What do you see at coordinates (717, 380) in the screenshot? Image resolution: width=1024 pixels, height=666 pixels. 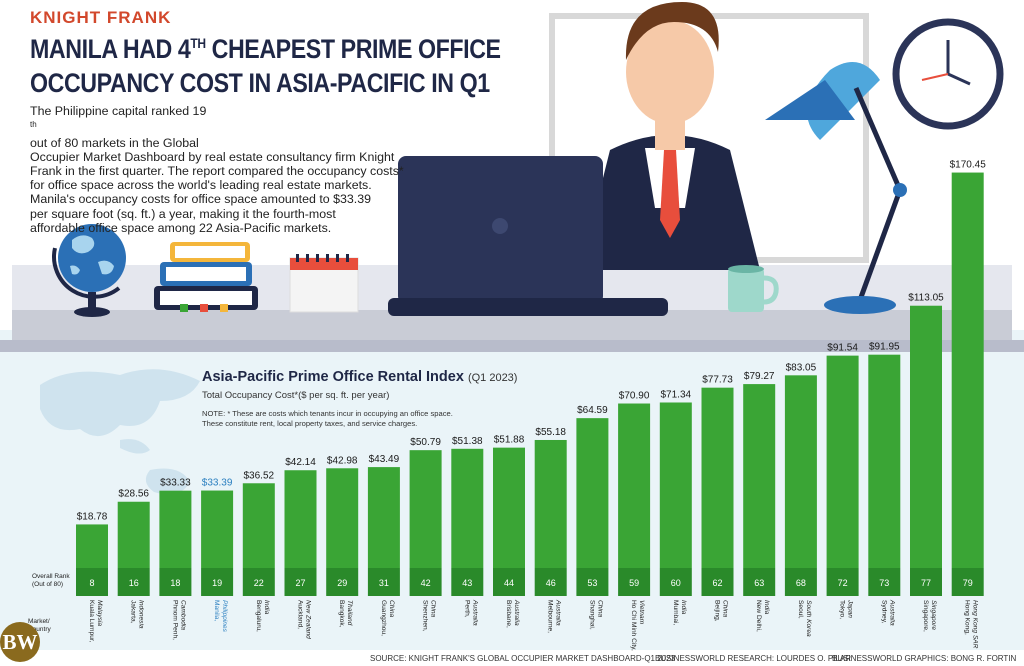 I see `bar-value-label: $77.73` at bounding box center [717, 380].